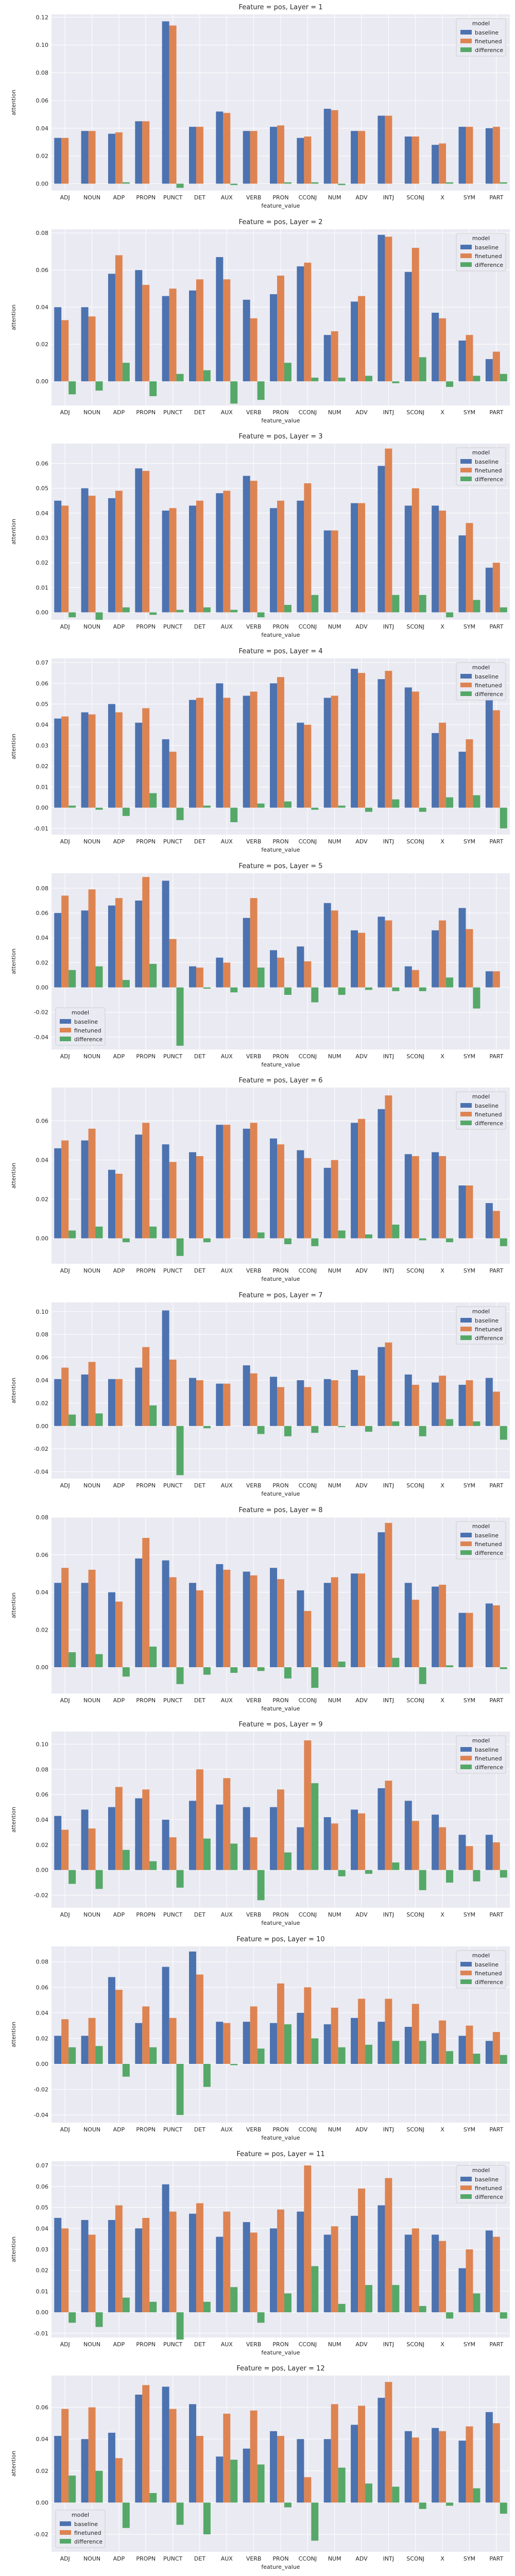  Describe the element at coordinates (280, 2567) in the screenshot. I see `x-axis-label: feature_value` at that location.